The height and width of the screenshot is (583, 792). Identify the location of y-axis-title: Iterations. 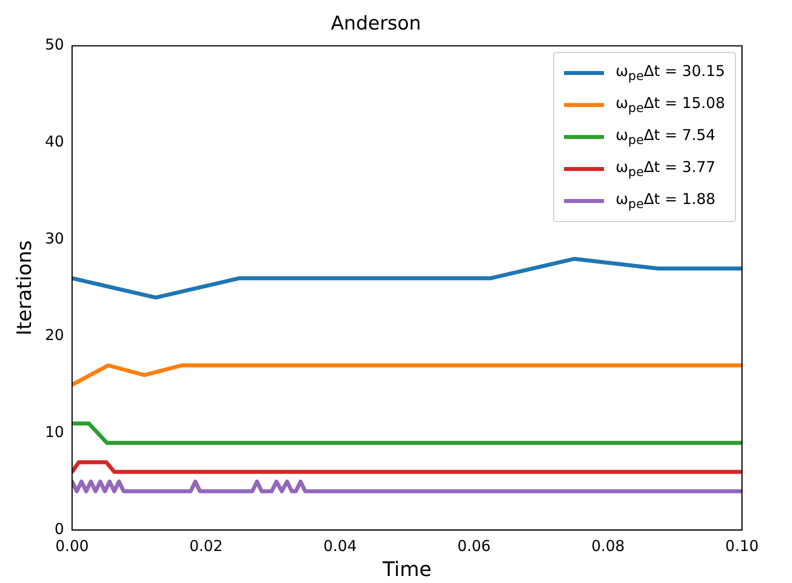
(24, 288).